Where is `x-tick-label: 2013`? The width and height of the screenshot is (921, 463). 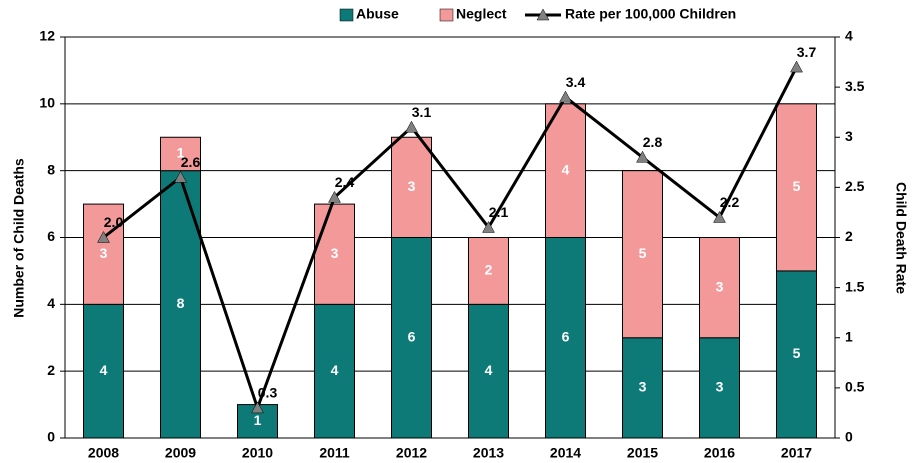 x-tick-label: 2013 is located at coordinates (488, 453).